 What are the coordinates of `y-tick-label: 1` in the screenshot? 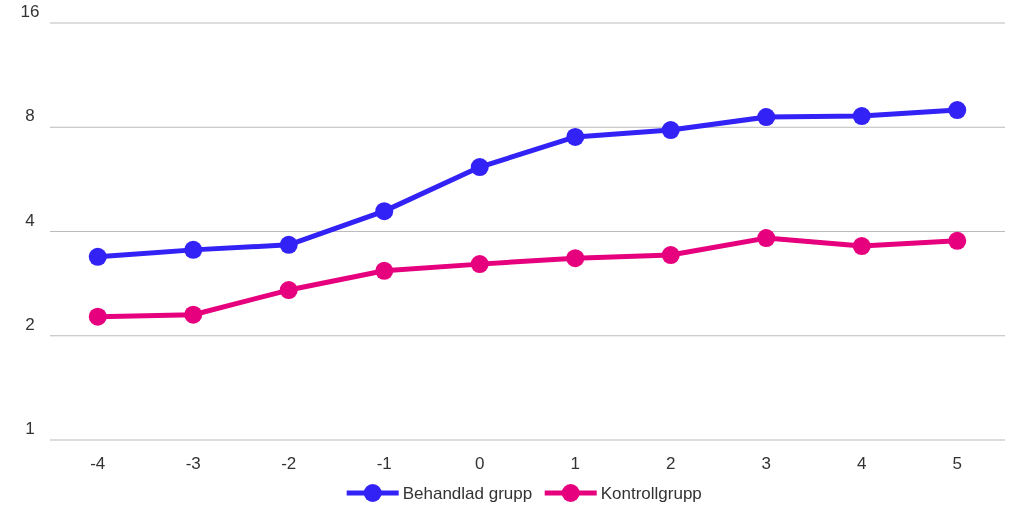 It's located at (30, 429).